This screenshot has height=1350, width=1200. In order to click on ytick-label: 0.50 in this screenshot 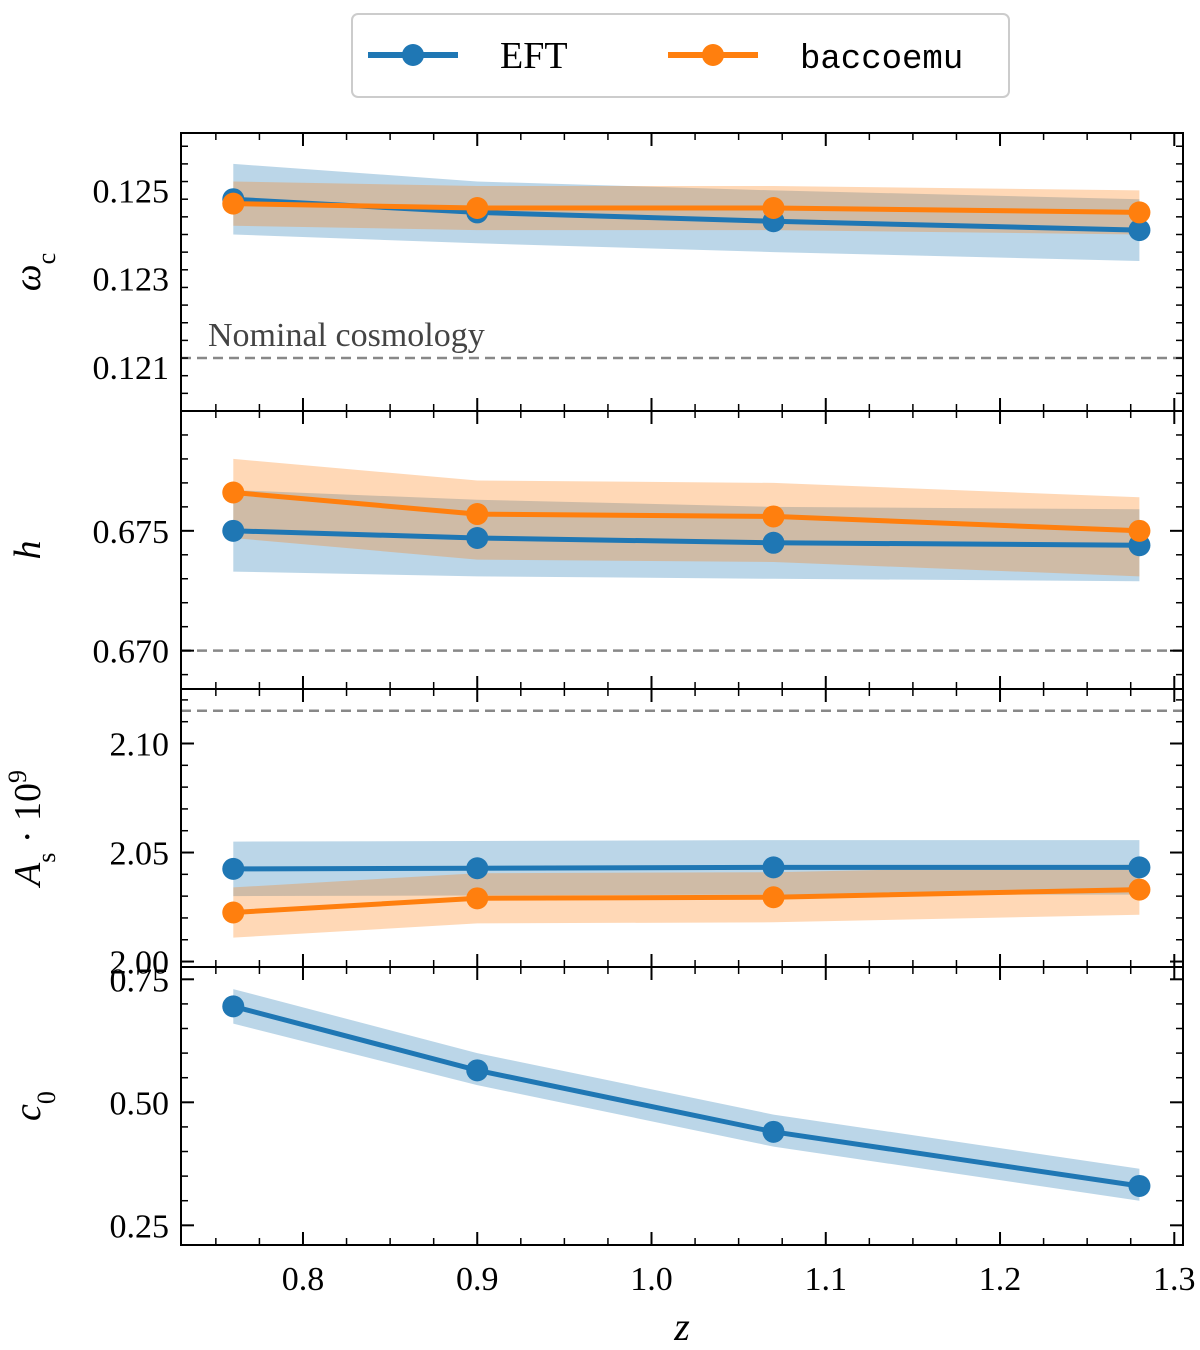, I will do `click(140, 1103)`.